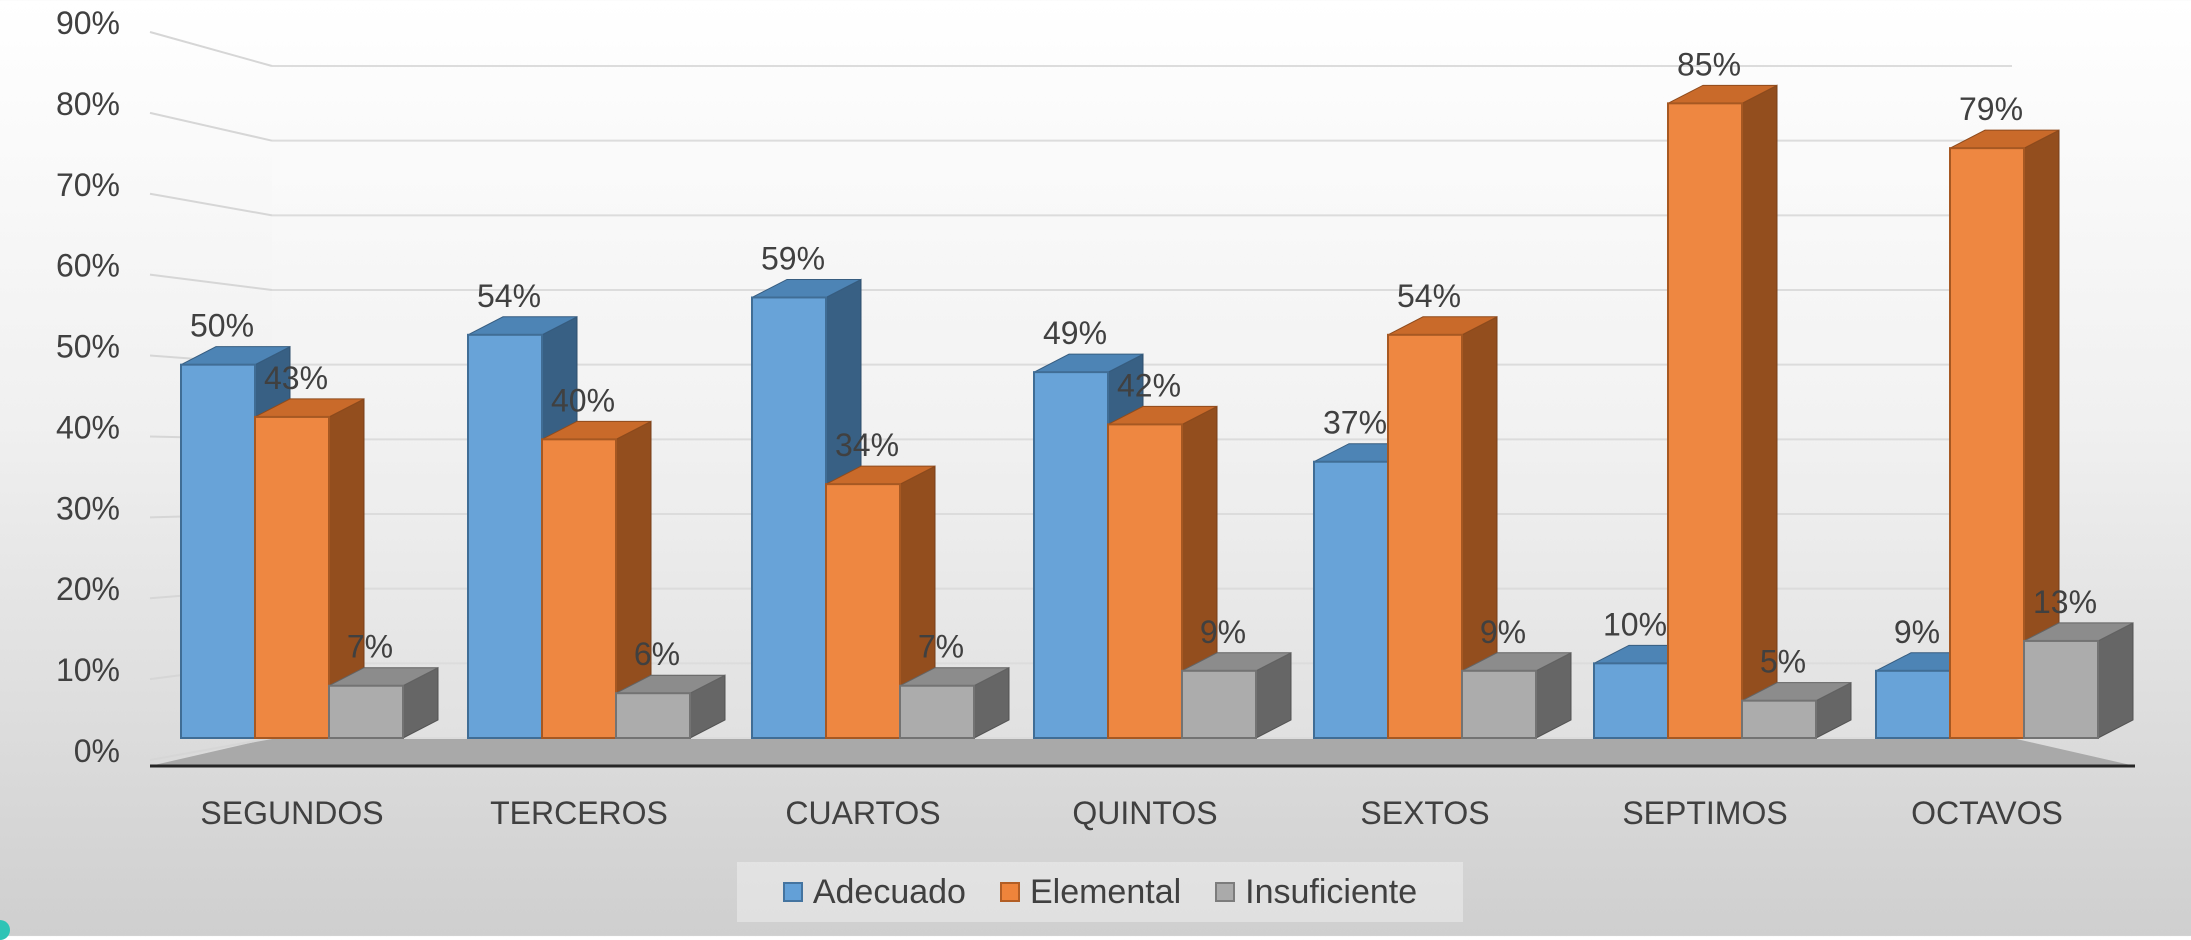 Image resolution: width=2191 pixels, height=940 pixels. Describe the element at coordinates (218, 551) in the screenshot. I see `bar-adecuado-segundos` at that location.